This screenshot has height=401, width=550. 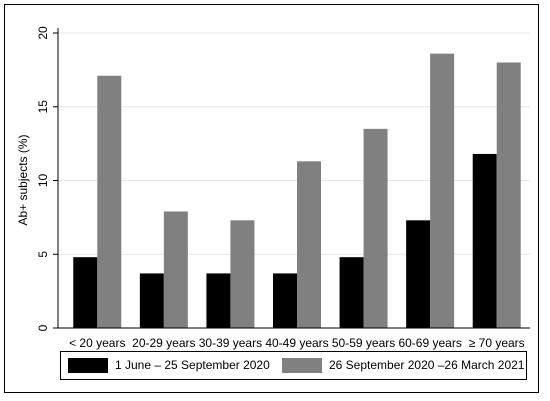 What do you see at coordinates (43, 33) in the screenshot?
I see `y-tick-label: 20` at bounding box center [43, 33].